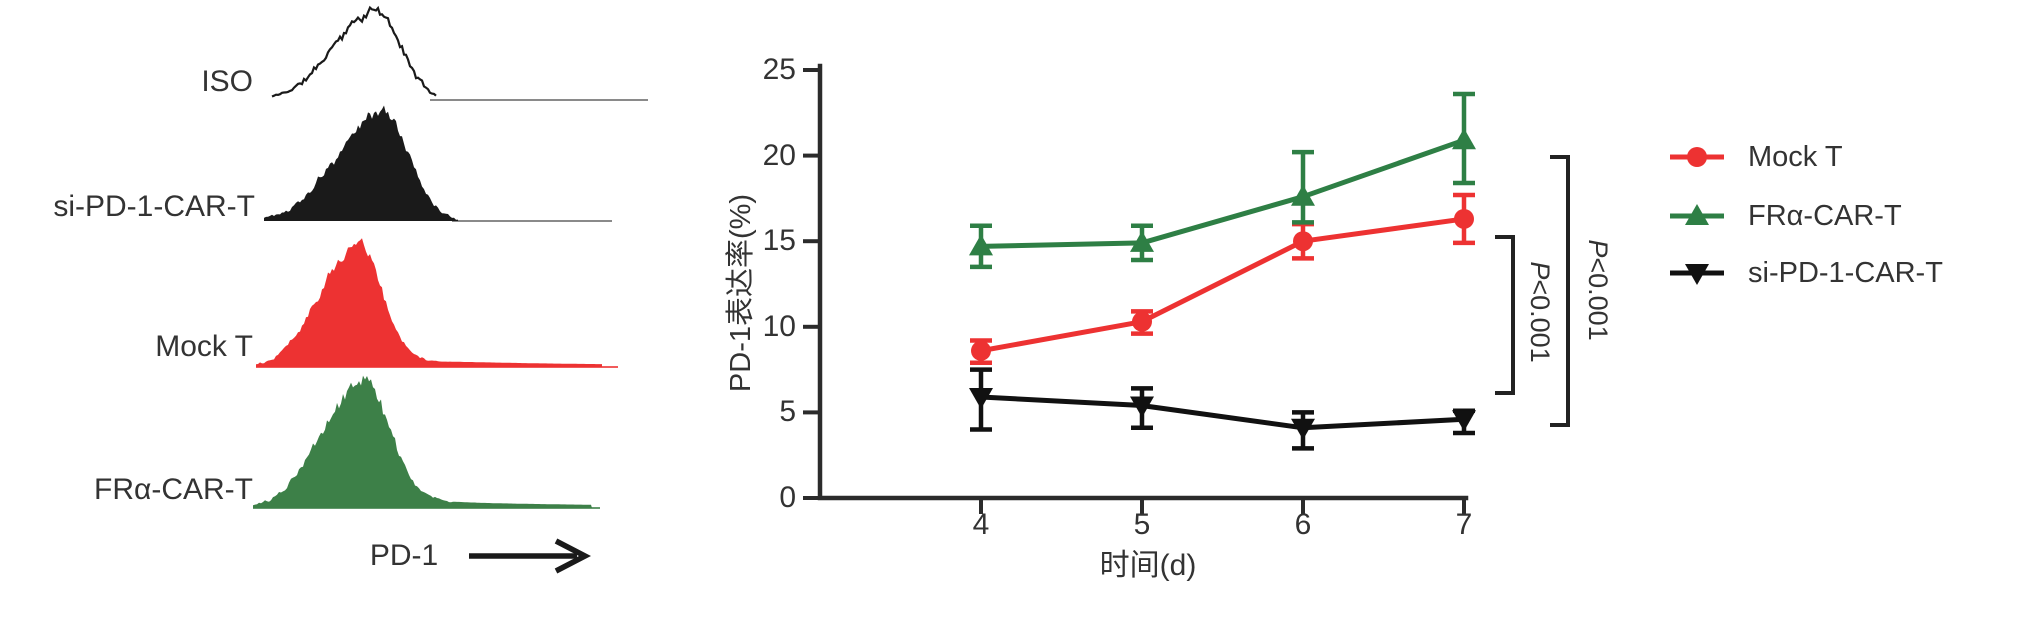 Image resolution: width=2020 pixels, height=623 pixels. I want to click on y-tick-label: 5, so click(787, 412).